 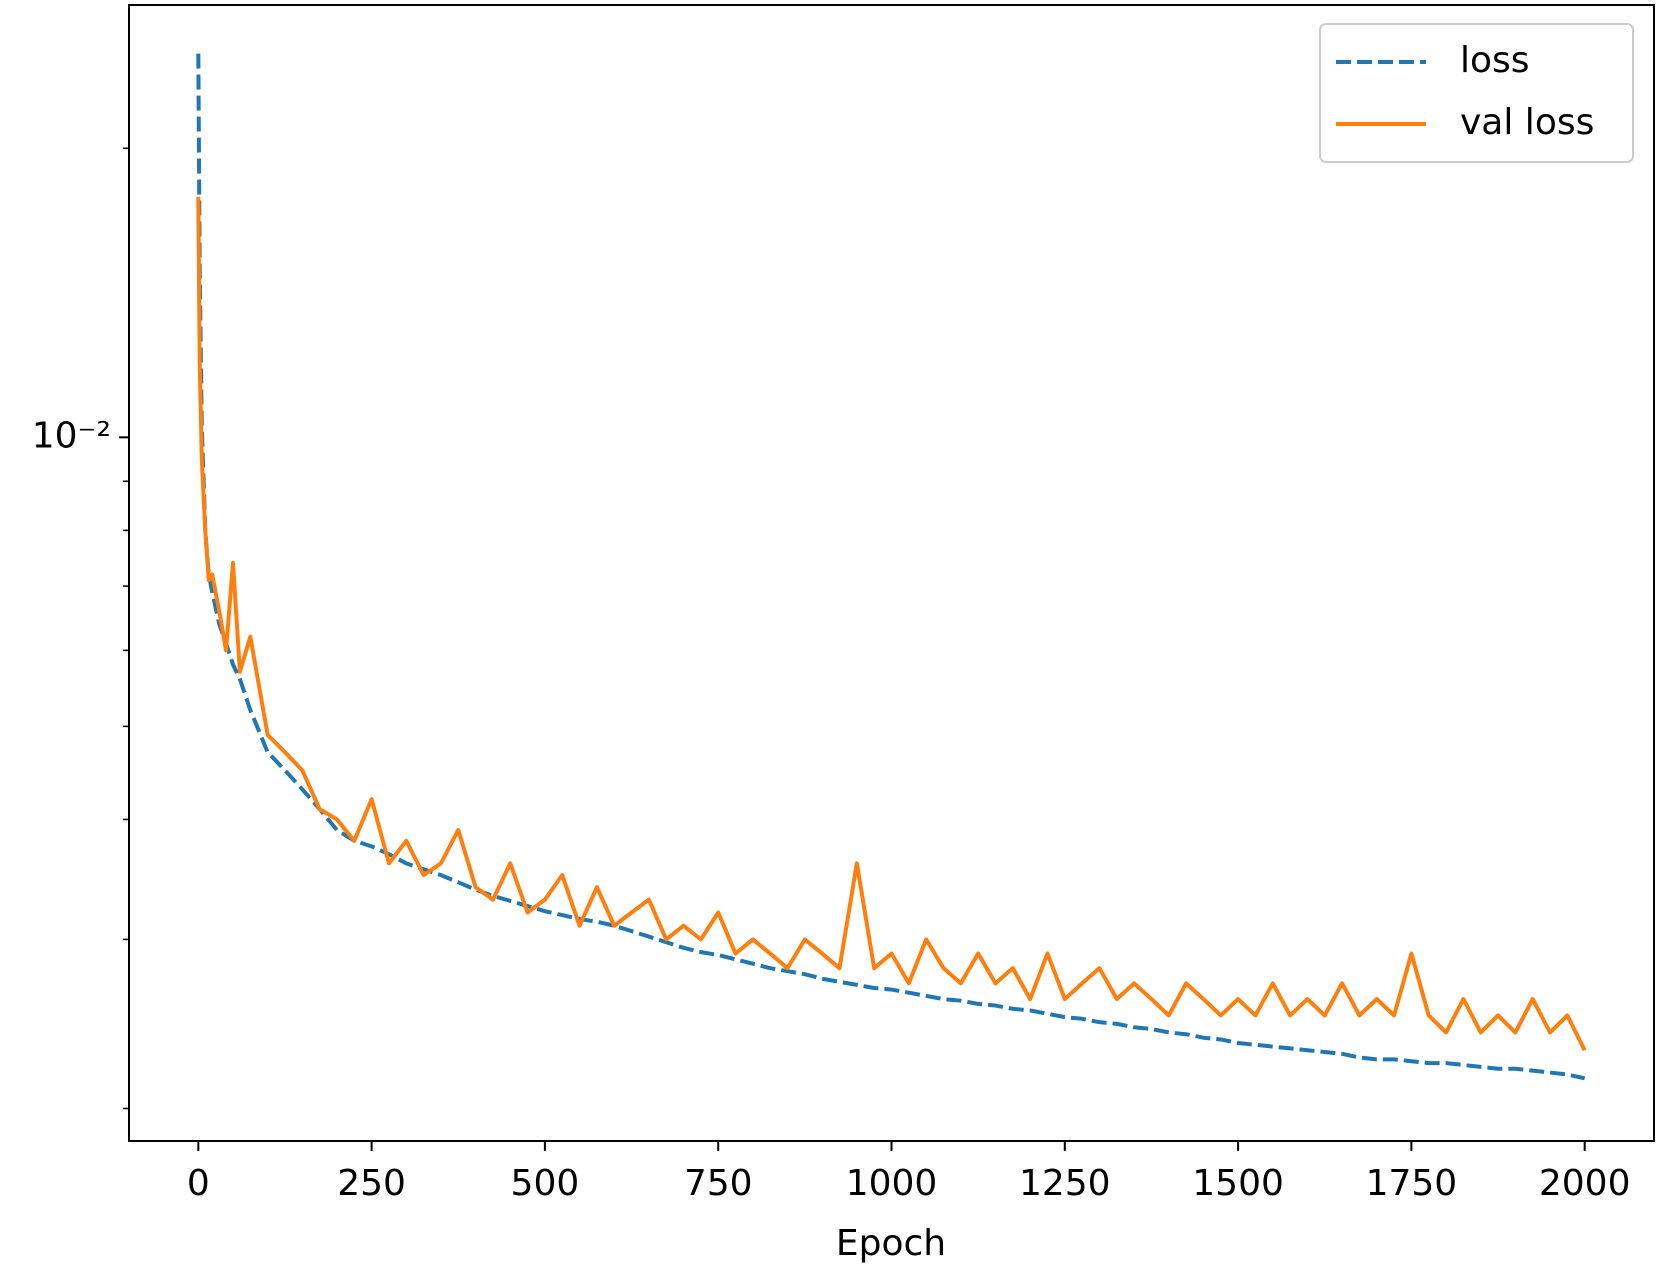 I want to click on legend-box, so click(x=1476, y=93).